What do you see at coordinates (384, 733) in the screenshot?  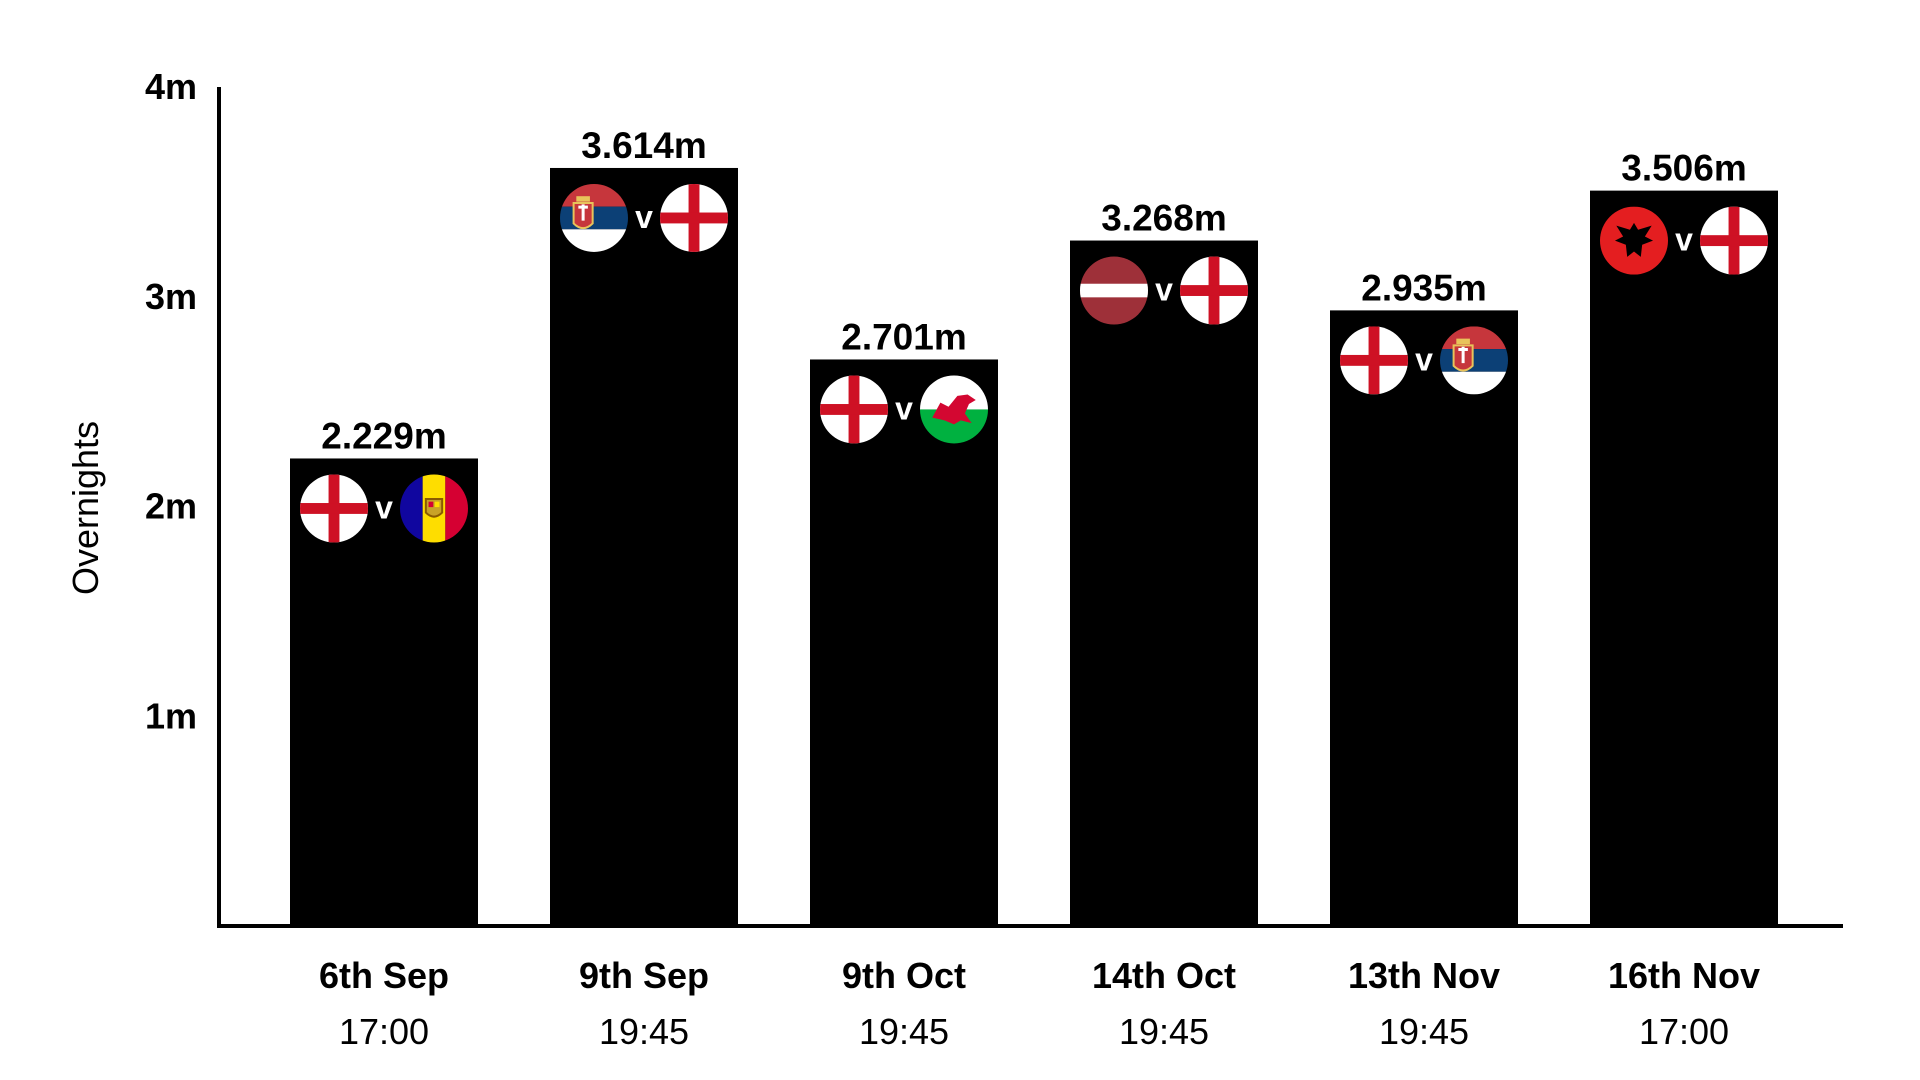 I see `bar-group: 2.229m v 6th Sep 17:00` at bounding box center [384, 733].